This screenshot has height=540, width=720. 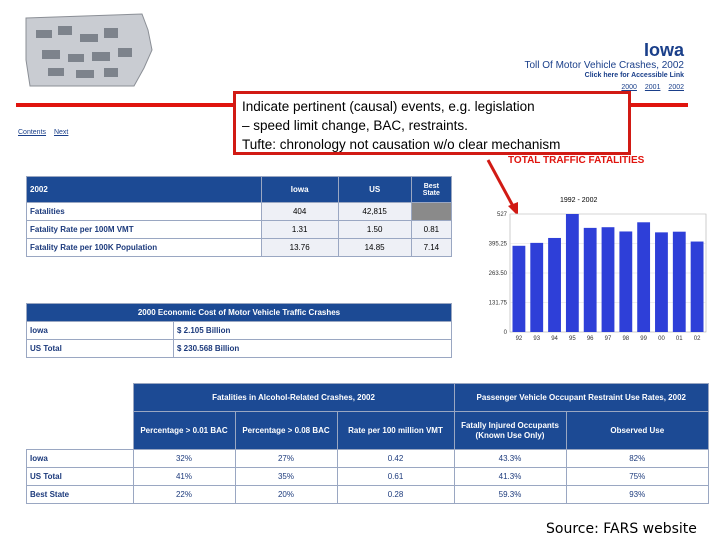 I want to click on row-label: Fatality Rate per 100K Population, so click(x=144, y=247).